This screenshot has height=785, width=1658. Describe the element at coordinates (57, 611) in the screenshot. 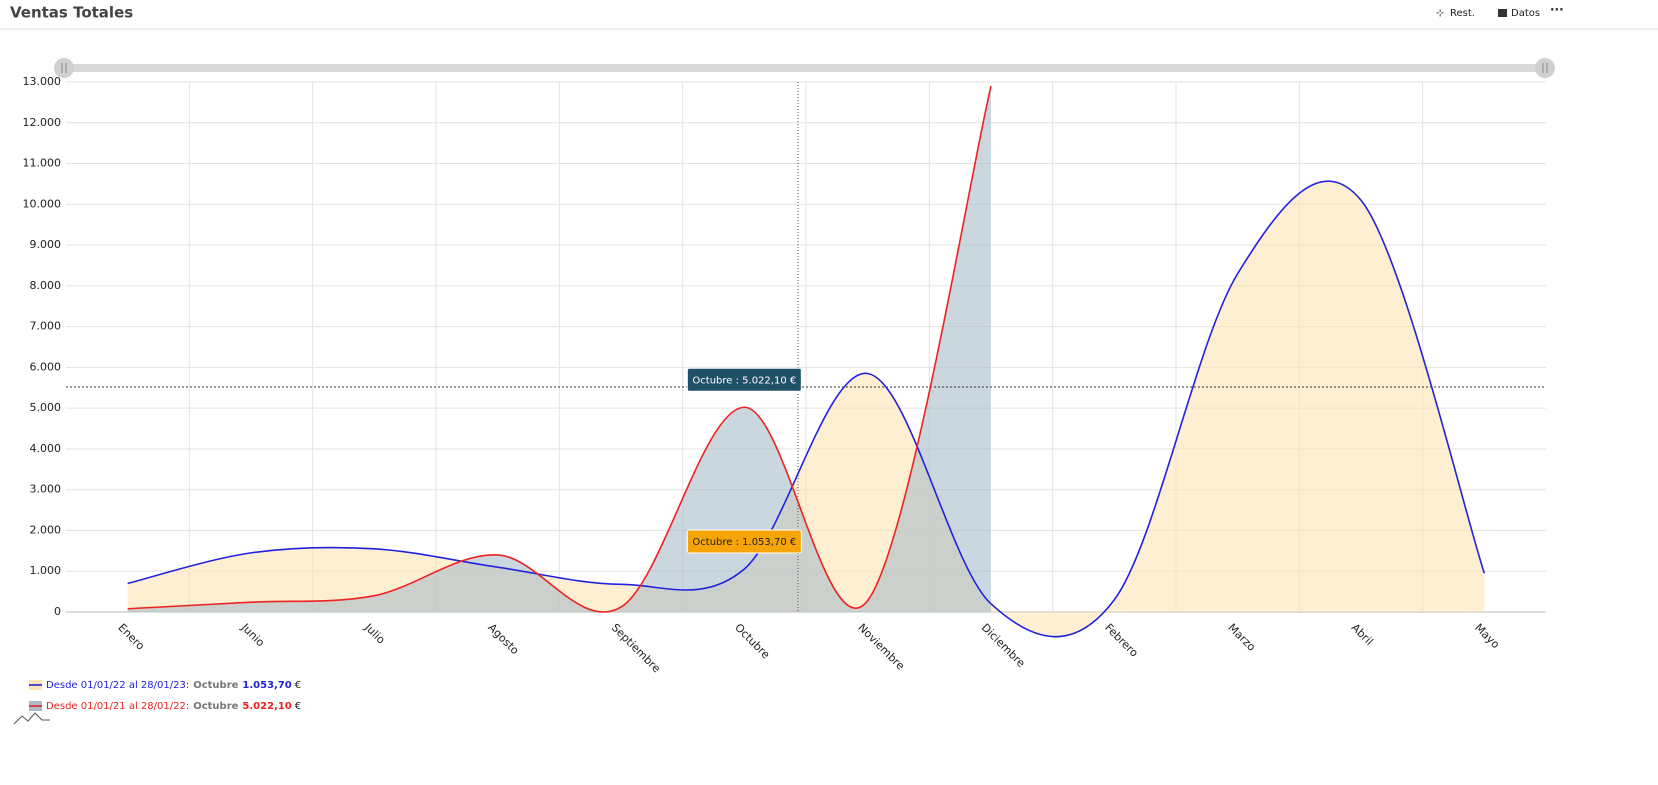

I see `y-tick-label: 0` at that location.